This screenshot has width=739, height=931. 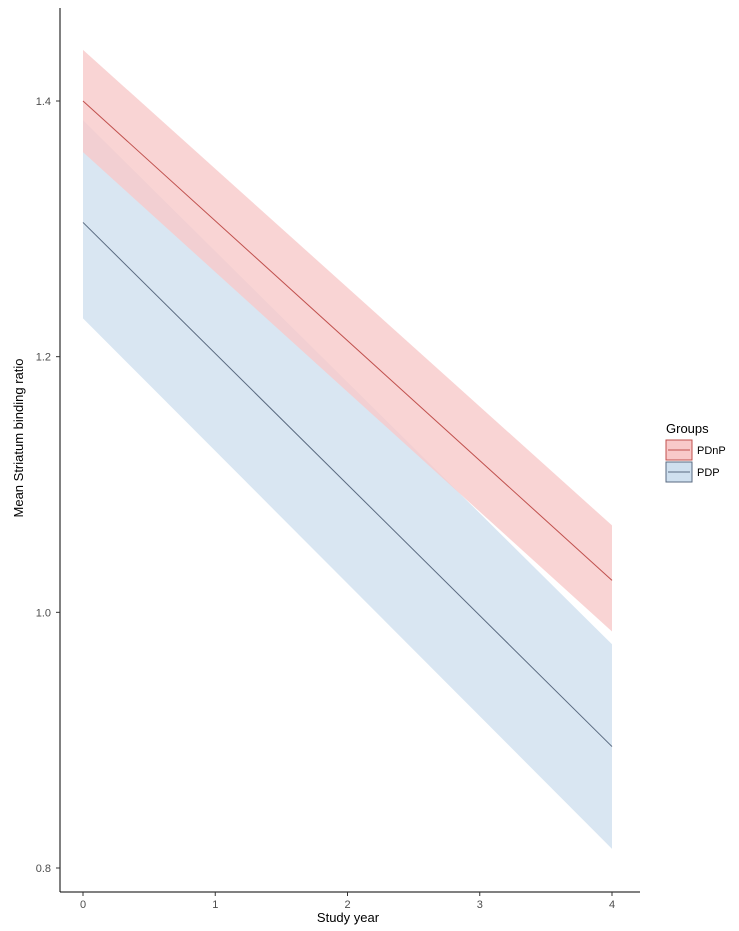 What do you see at coordinates (708, 473) in the screenshot?
I see `legend-label-pdp: PDP` at bounding box center [708, 473].